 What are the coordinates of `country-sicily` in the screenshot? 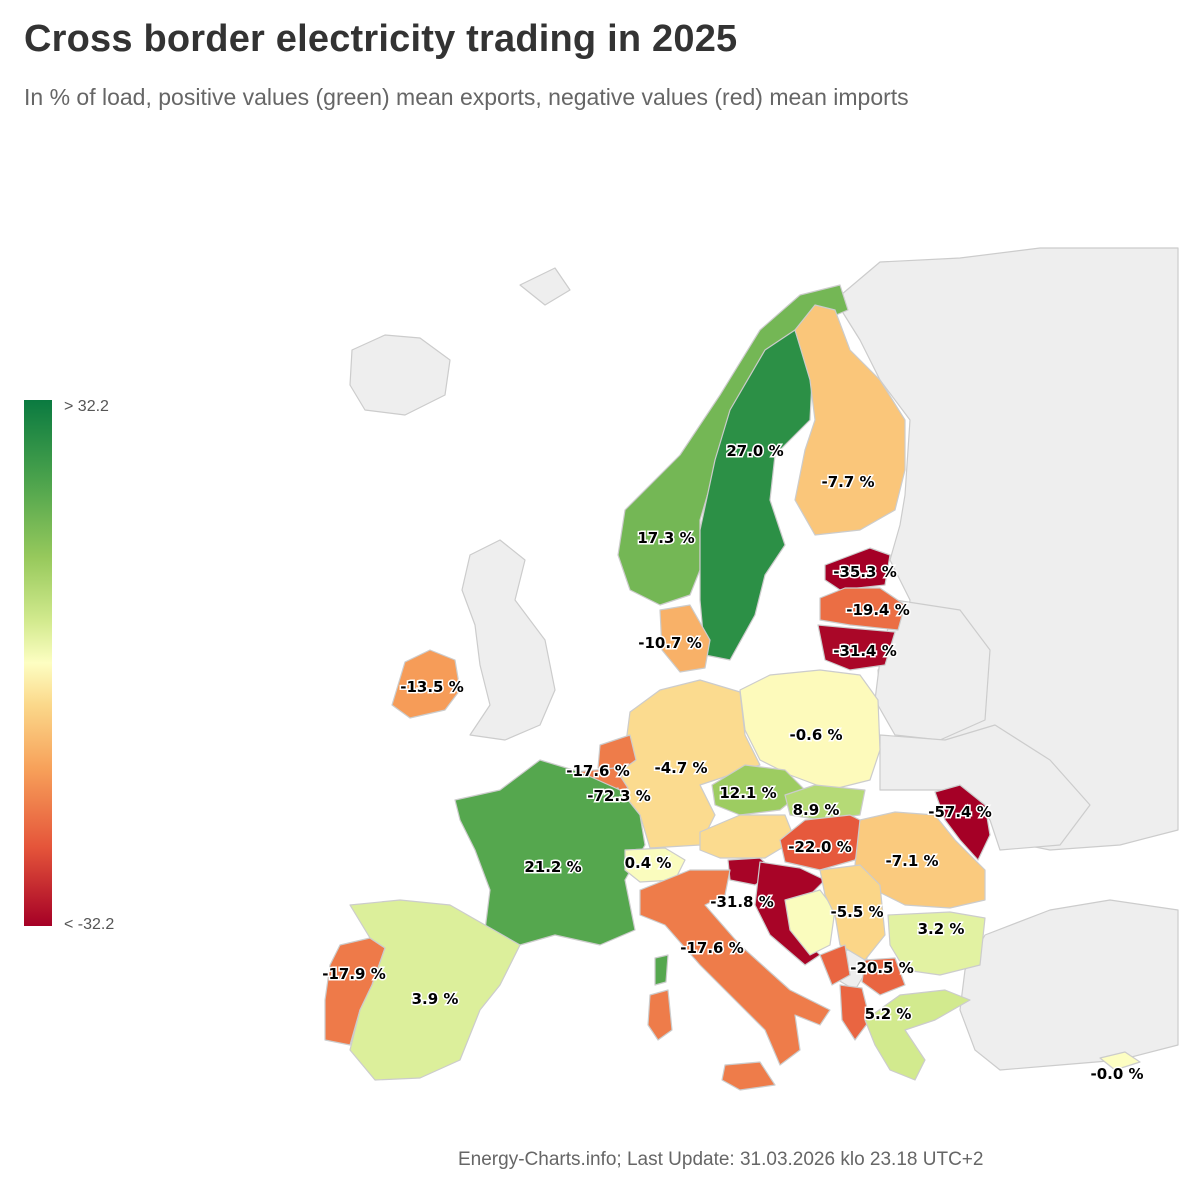 It's located at (748, 1076).